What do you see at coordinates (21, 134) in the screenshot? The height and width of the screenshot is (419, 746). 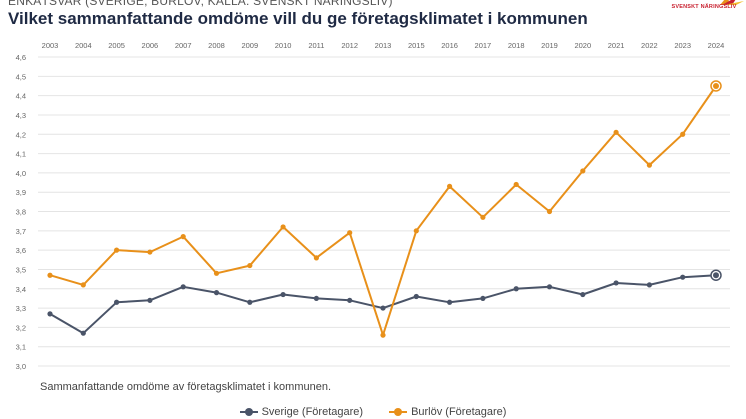 I see `y-tick-label: 4,2` at bounding box center [21, 134].